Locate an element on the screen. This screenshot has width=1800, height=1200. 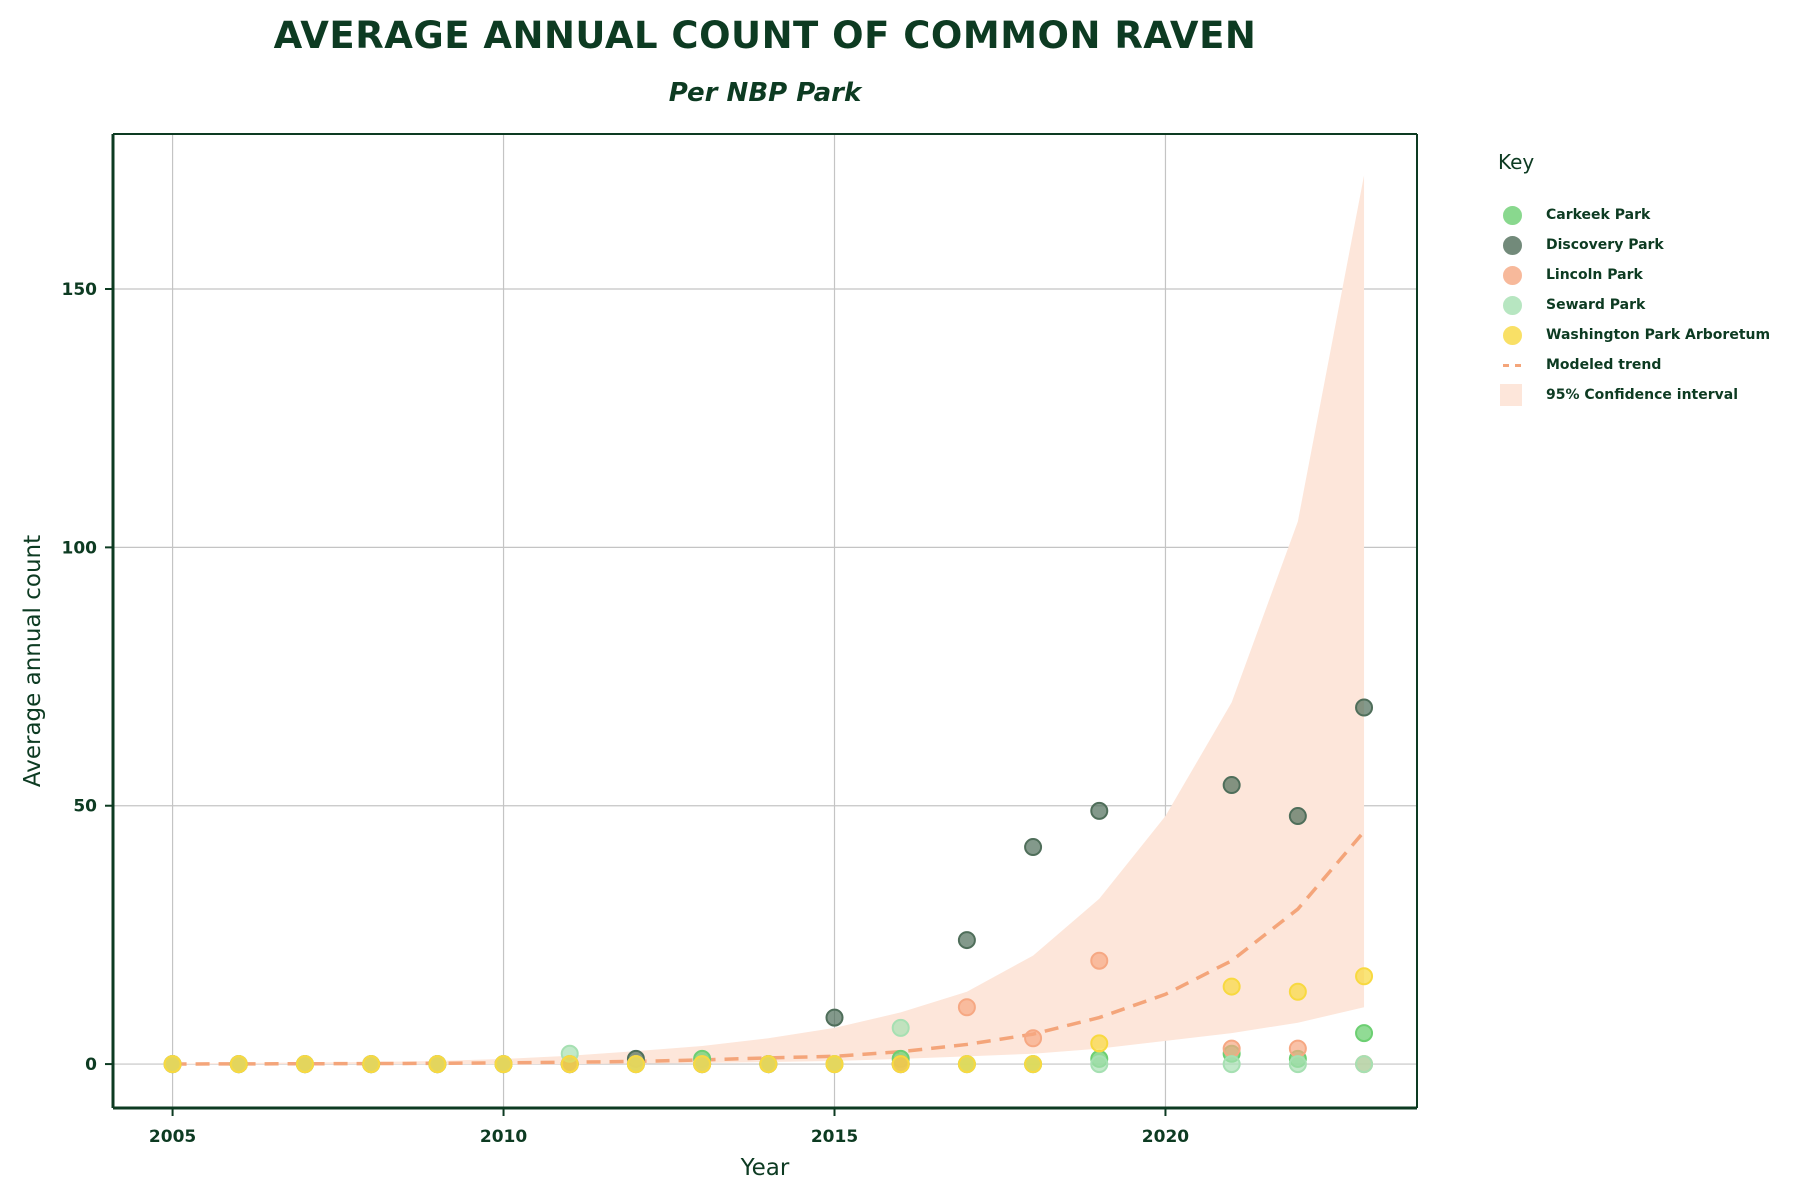
y-tick-label: 50 is located at coordinates (85, 807).